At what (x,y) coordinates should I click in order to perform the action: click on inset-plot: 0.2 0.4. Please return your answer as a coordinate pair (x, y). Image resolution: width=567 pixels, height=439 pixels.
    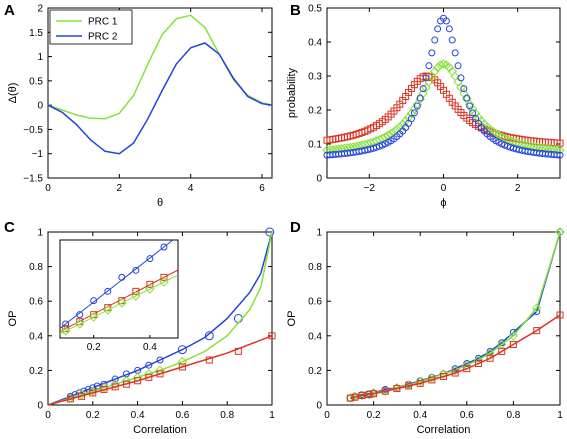
    Looking at the image, I should click on (119, 296).